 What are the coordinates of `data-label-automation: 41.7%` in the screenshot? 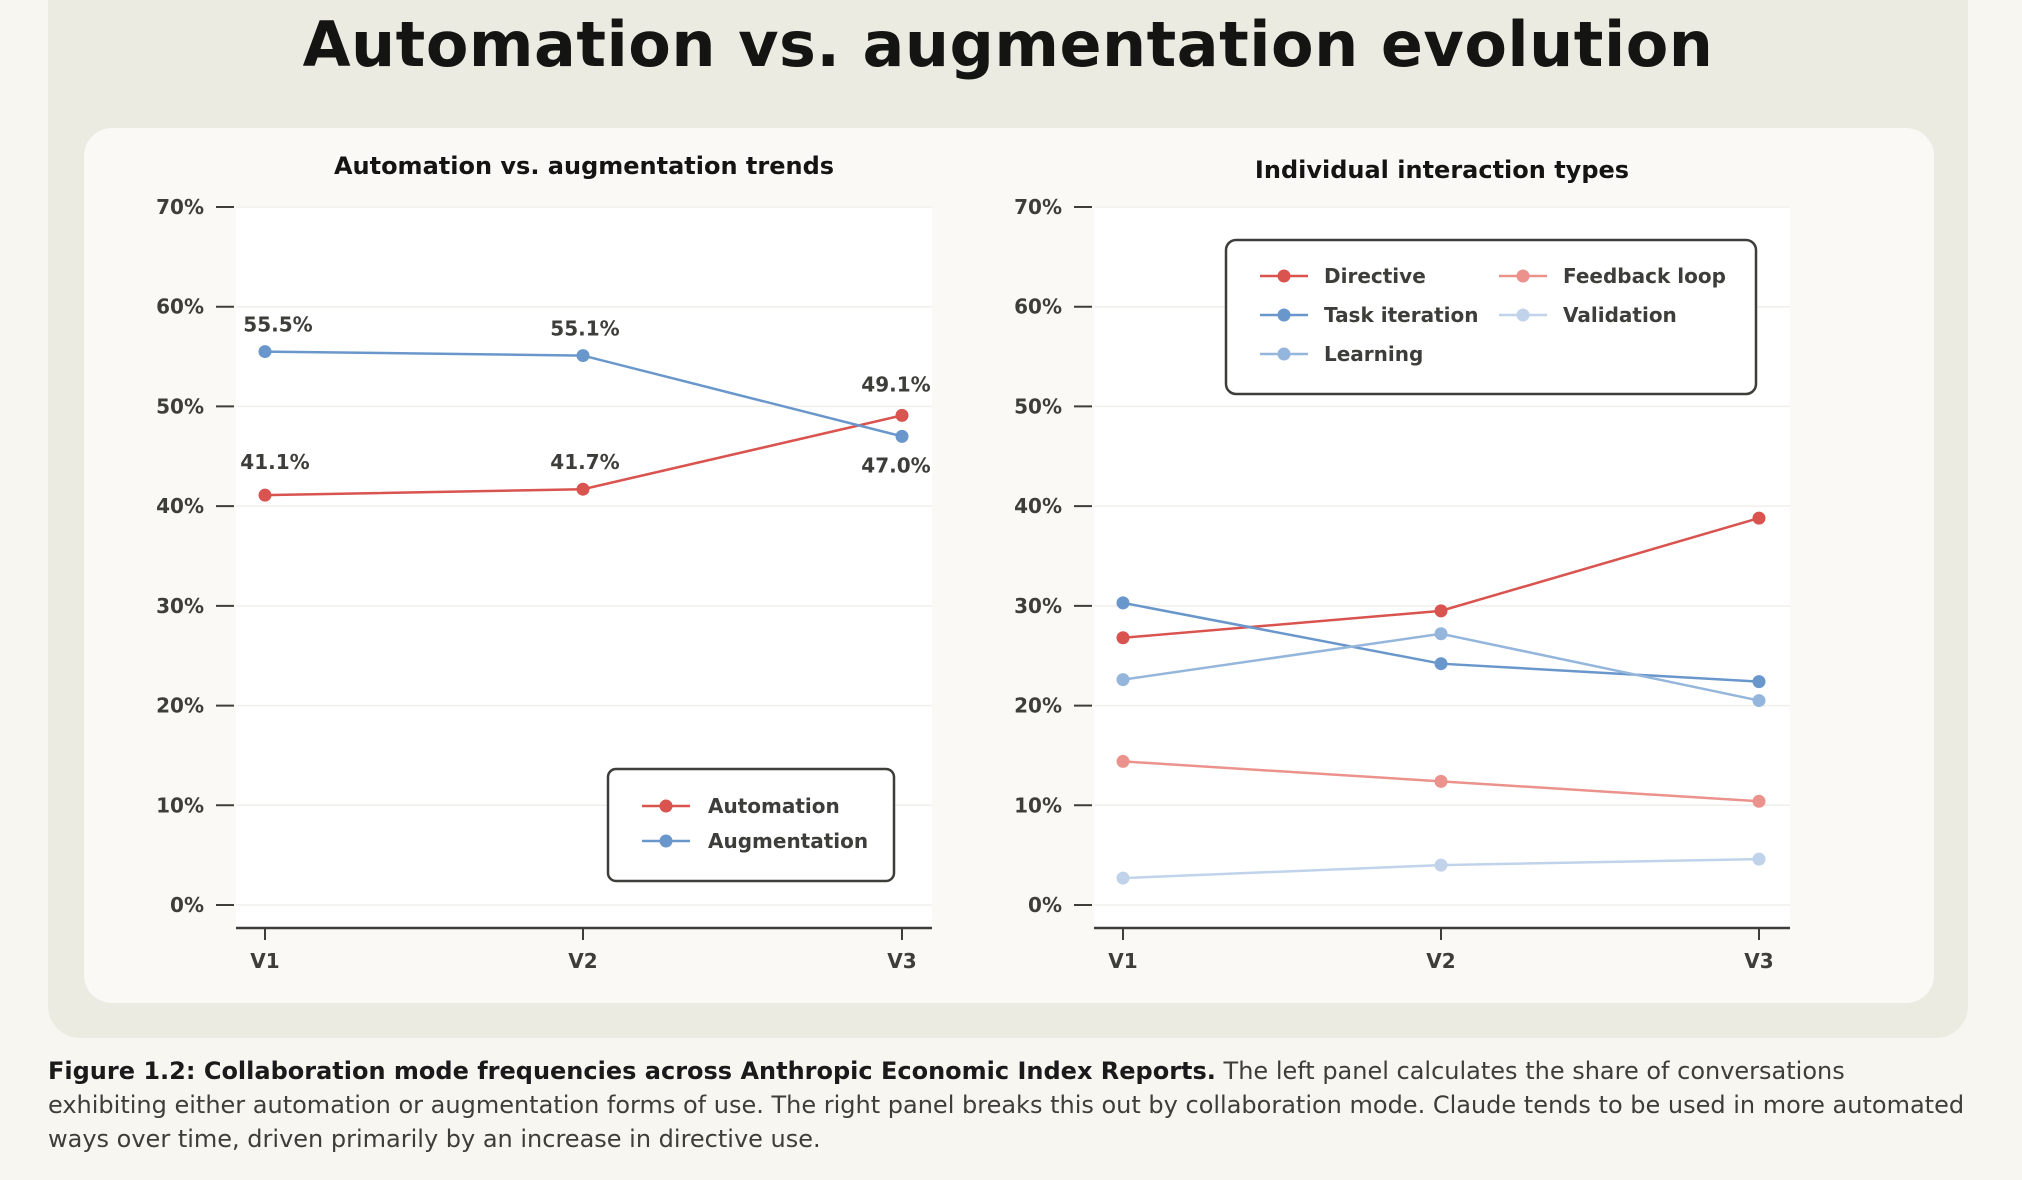 It's located at (584, 462).